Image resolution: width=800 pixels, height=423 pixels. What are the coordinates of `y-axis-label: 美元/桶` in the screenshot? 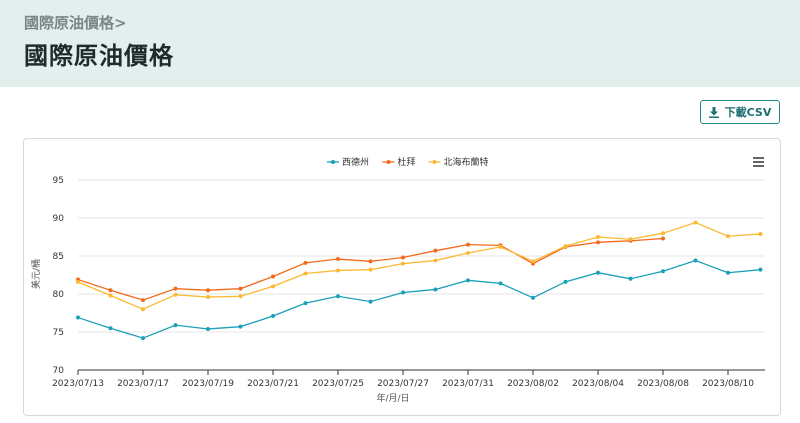 It's located at (36, 274).